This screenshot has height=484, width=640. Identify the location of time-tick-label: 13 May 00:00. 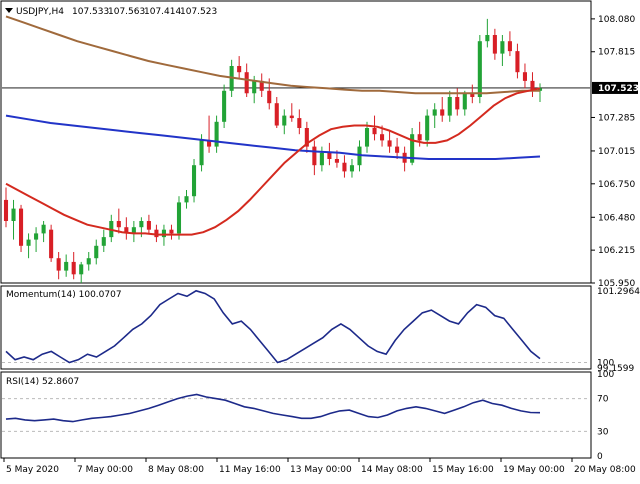
(321, 470).